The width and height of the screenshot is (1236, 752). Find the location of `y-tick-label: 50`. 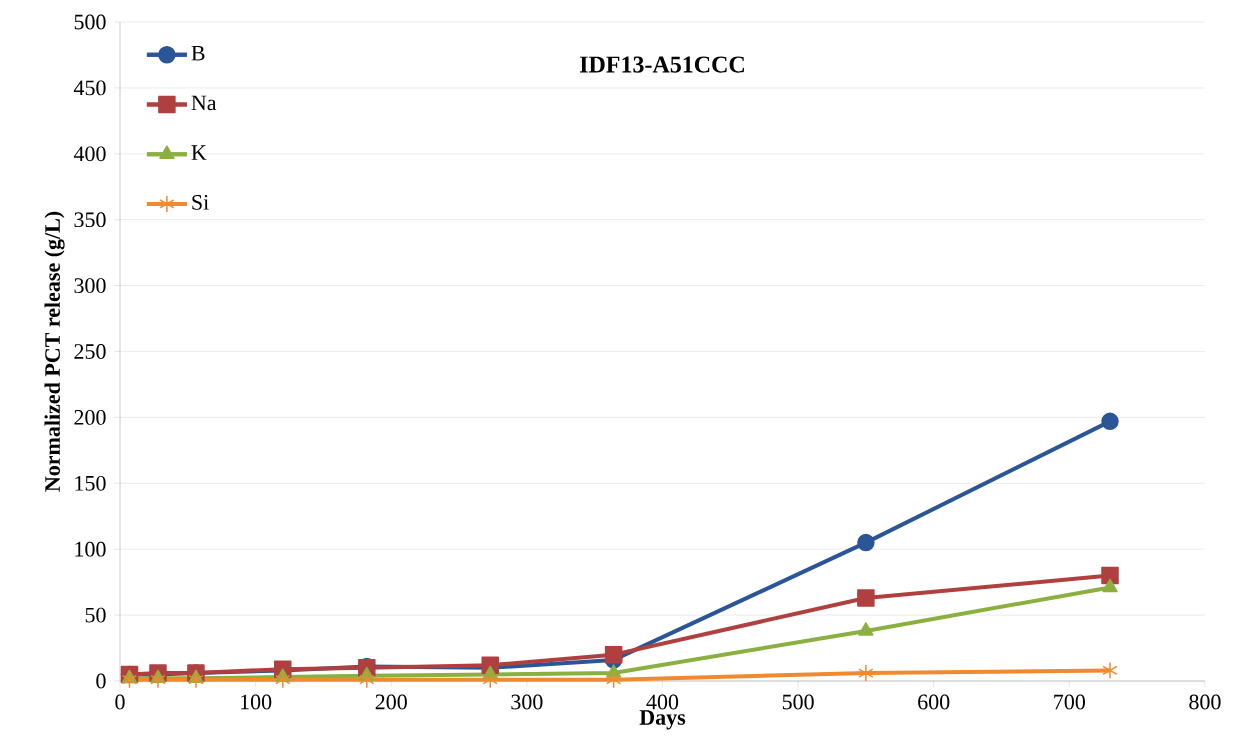

y-tick-label: 50 is located at coordinates (95, 615).